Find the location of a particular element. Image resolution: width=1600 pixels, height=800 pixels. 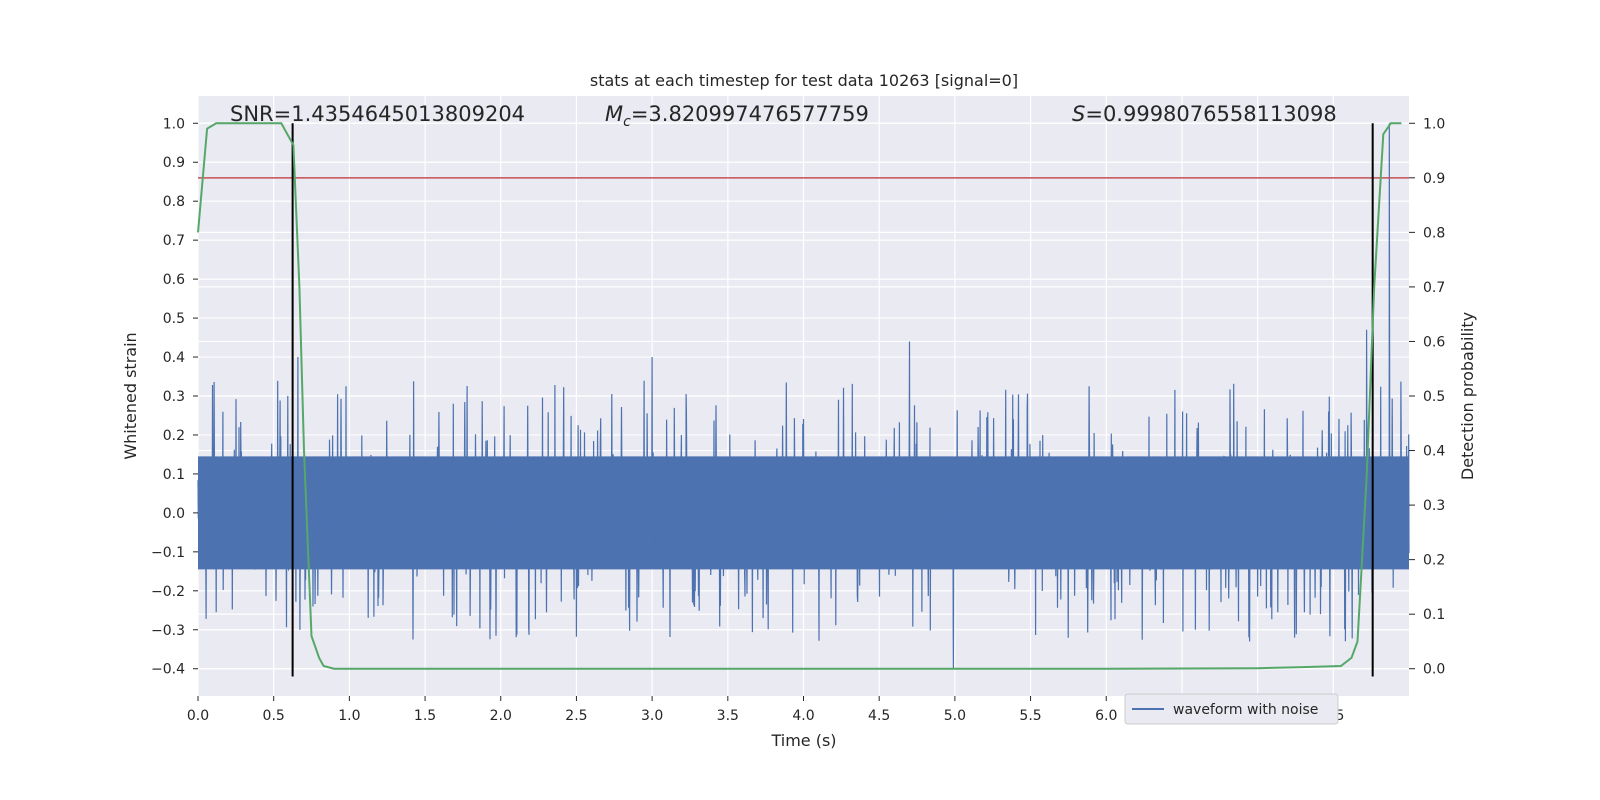

y-left-axis-label: Whitened strain is located at coordinates (130, 395).